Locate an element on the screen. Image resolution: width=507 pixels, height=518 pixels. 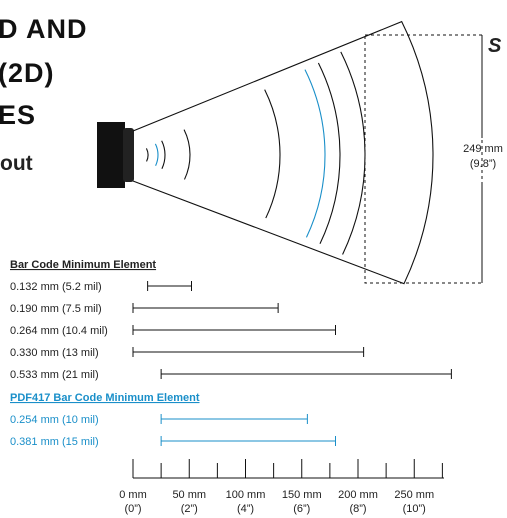
tick-label: 100 mm is located at coordinates (246, 495).